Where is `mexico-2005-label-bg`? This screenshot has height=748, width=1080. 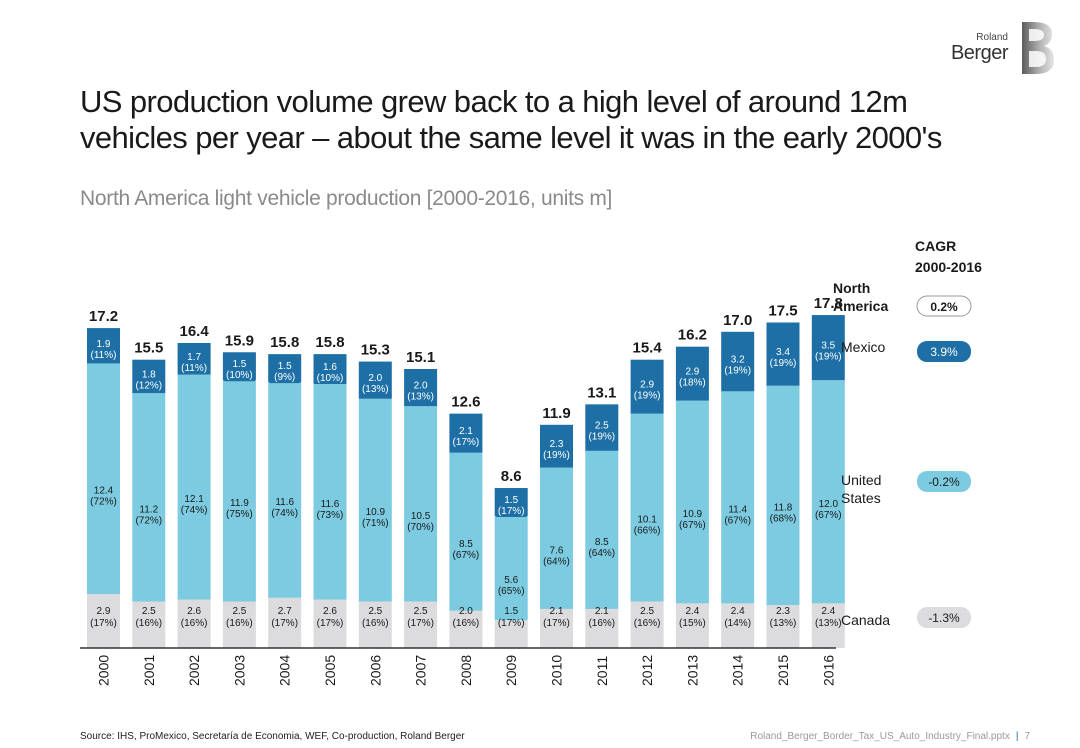 mexico-2005-label-bg is located at coordinates (330, 371).